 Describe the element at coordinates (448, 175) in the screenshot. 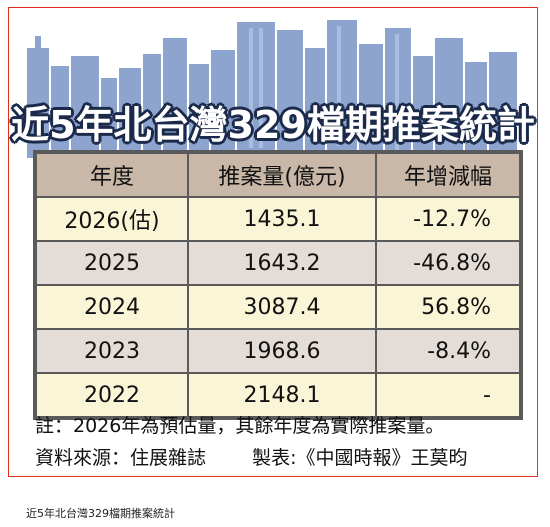

I see `header-change: 年增減幅` at that location.